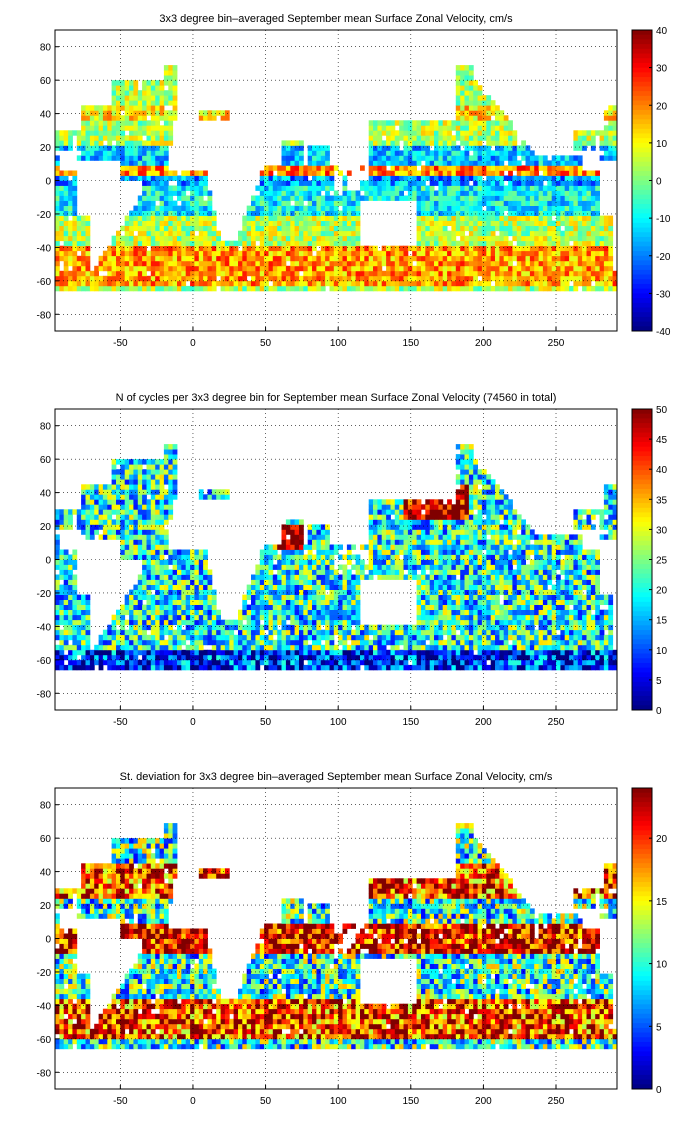 The height and width of the screenshot is (1140, 696). What do you see at coordinates (44, 661) in the screenshot?
I see `y-tick-label: -60` at bounding box center [44, 661].